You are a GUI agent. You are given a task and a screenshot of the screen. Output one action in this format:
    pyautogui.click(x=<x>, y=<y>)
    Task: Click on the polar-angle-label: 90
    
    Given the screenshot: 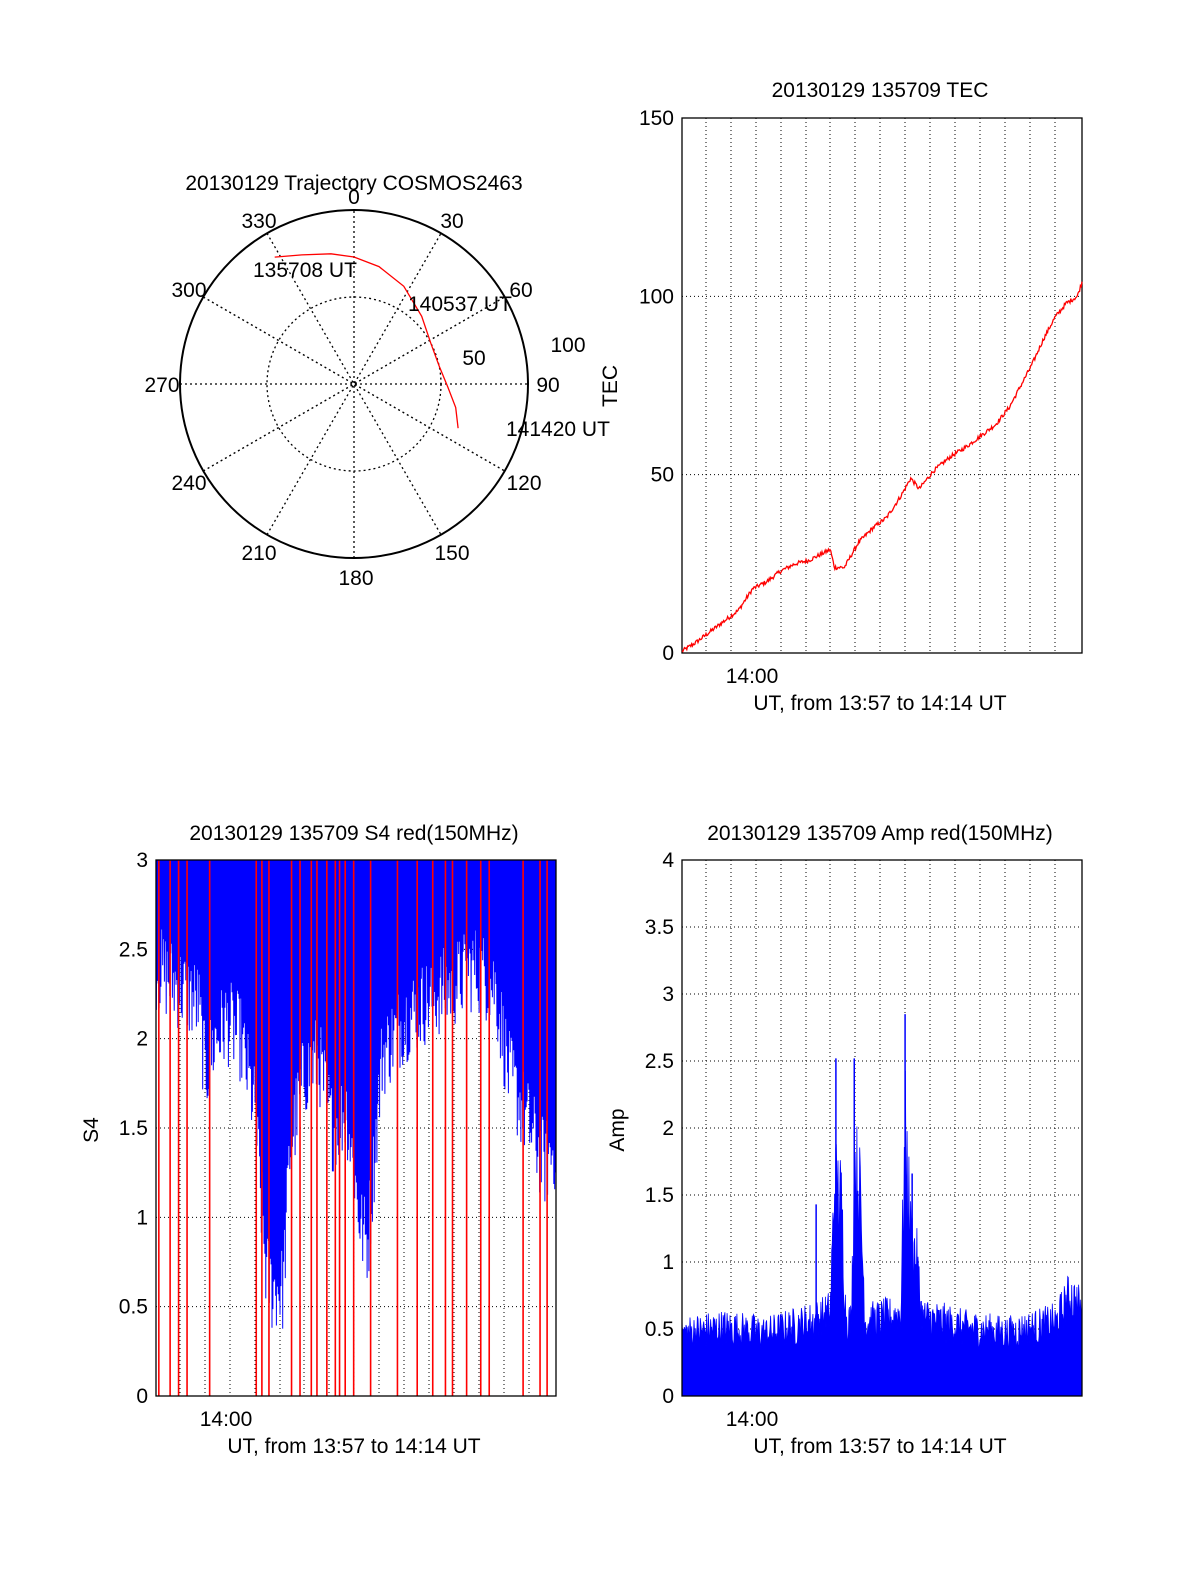 What is the action you would take?
    pyautogui.click(x=547, y=385)
    